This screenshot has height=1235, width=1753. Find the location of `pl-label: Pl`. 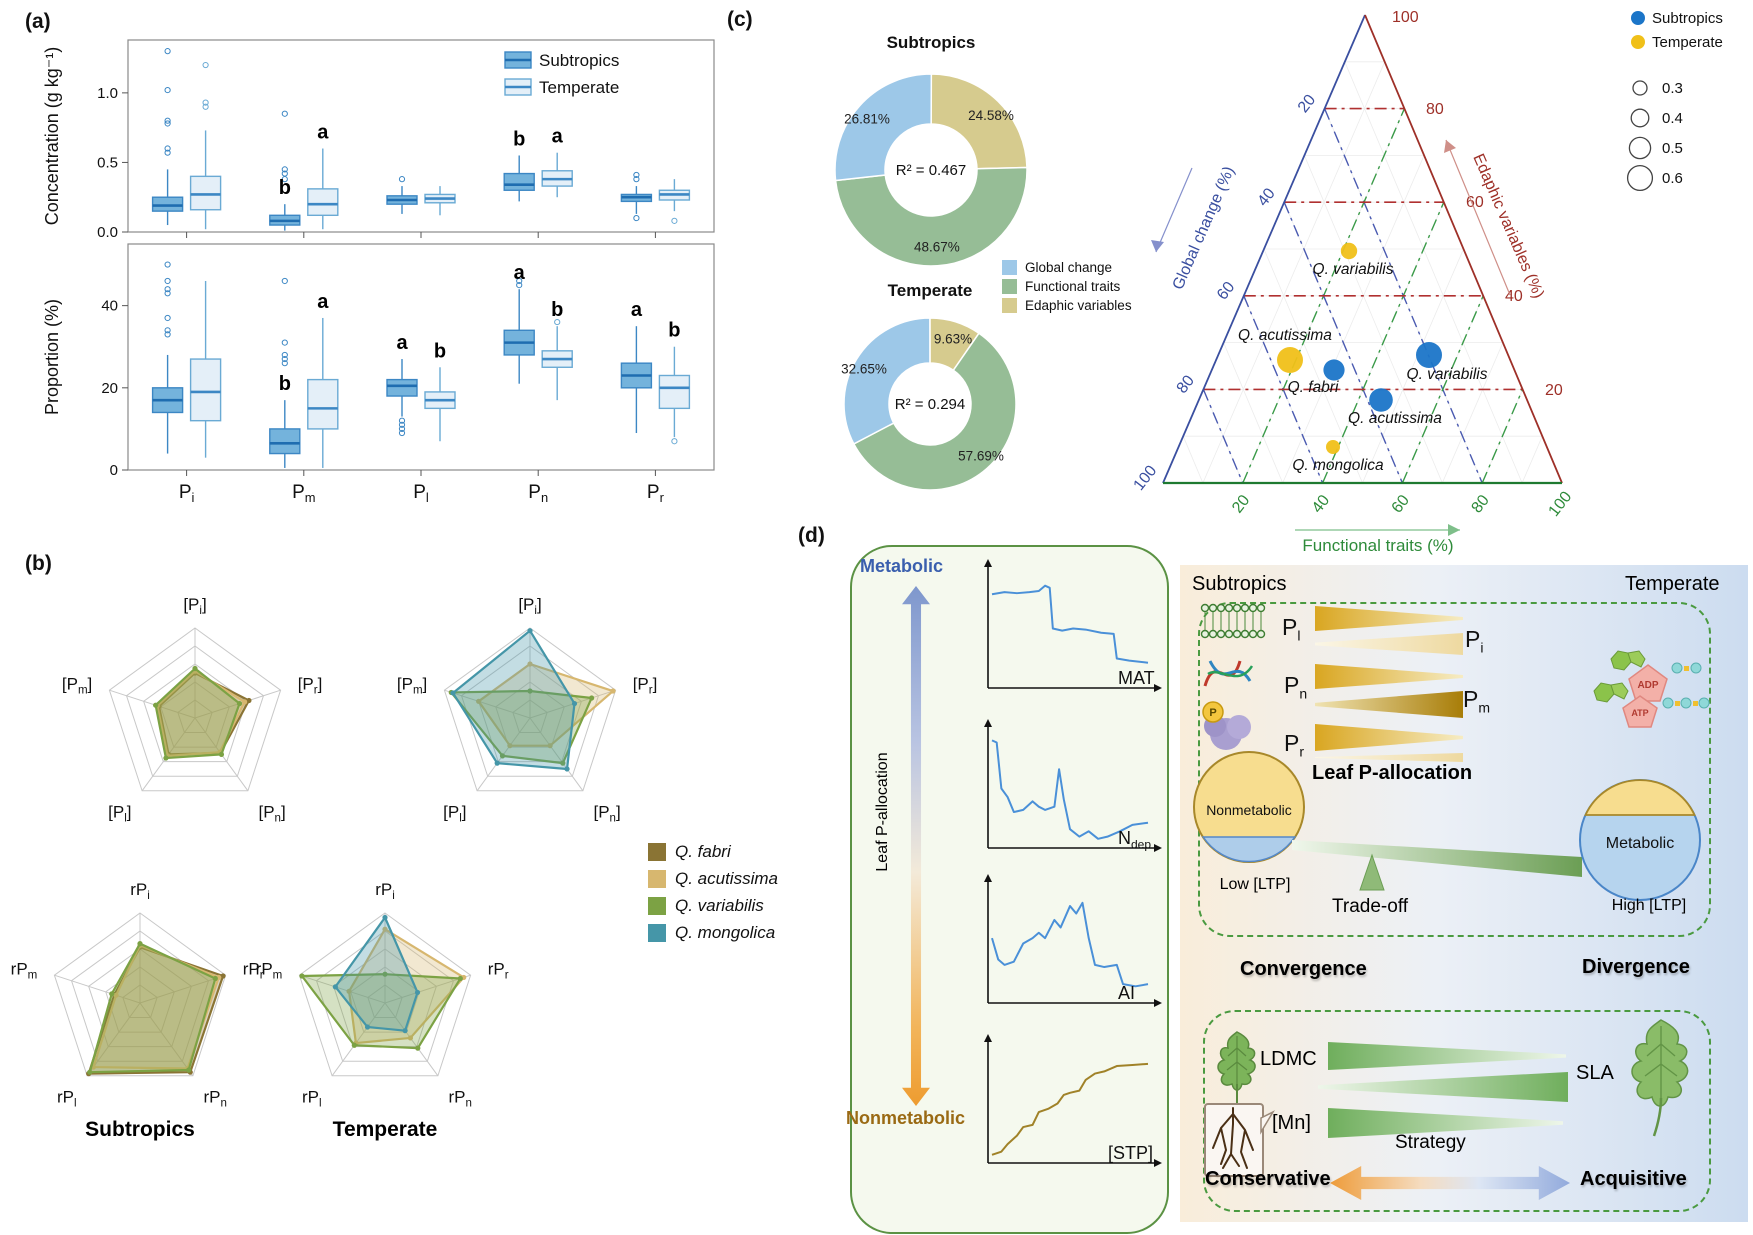

pl-label: Pl is located at coordinates (1291, 629).